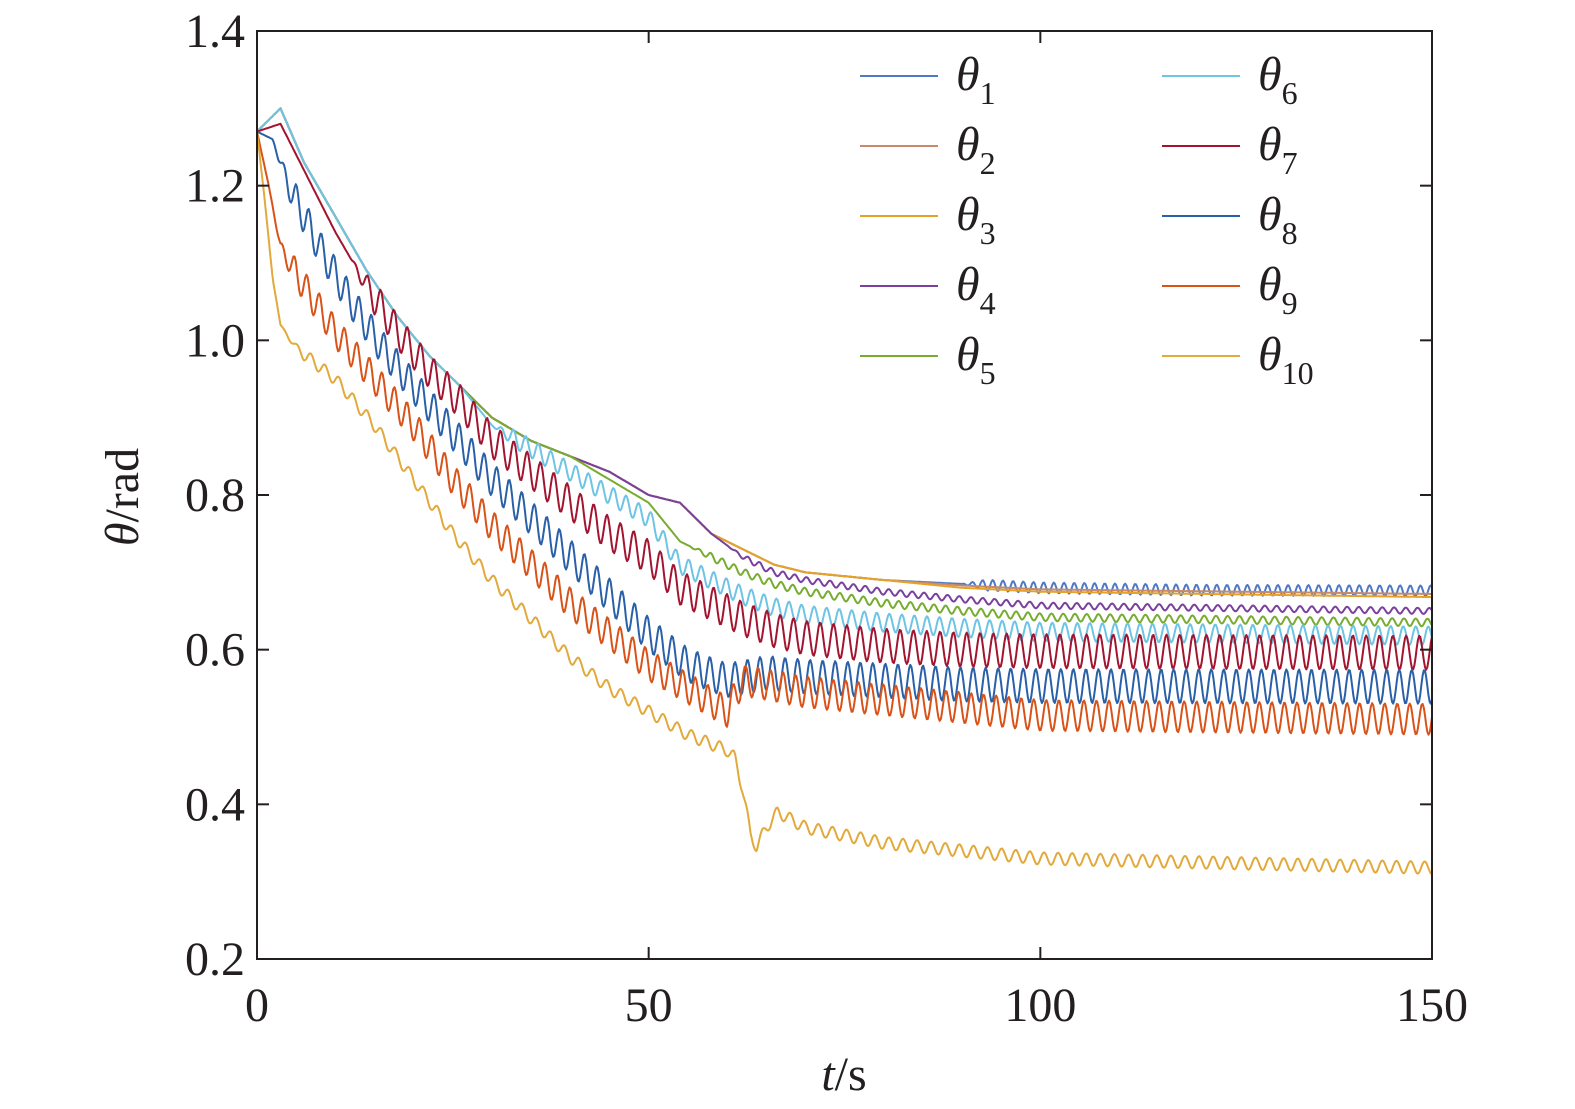 The image size is (1575, 1109). What do you see at coordinates (122, 535) in the screenshot?
I see `y-axis-label-var: θ` at bounding box center [122, 535].